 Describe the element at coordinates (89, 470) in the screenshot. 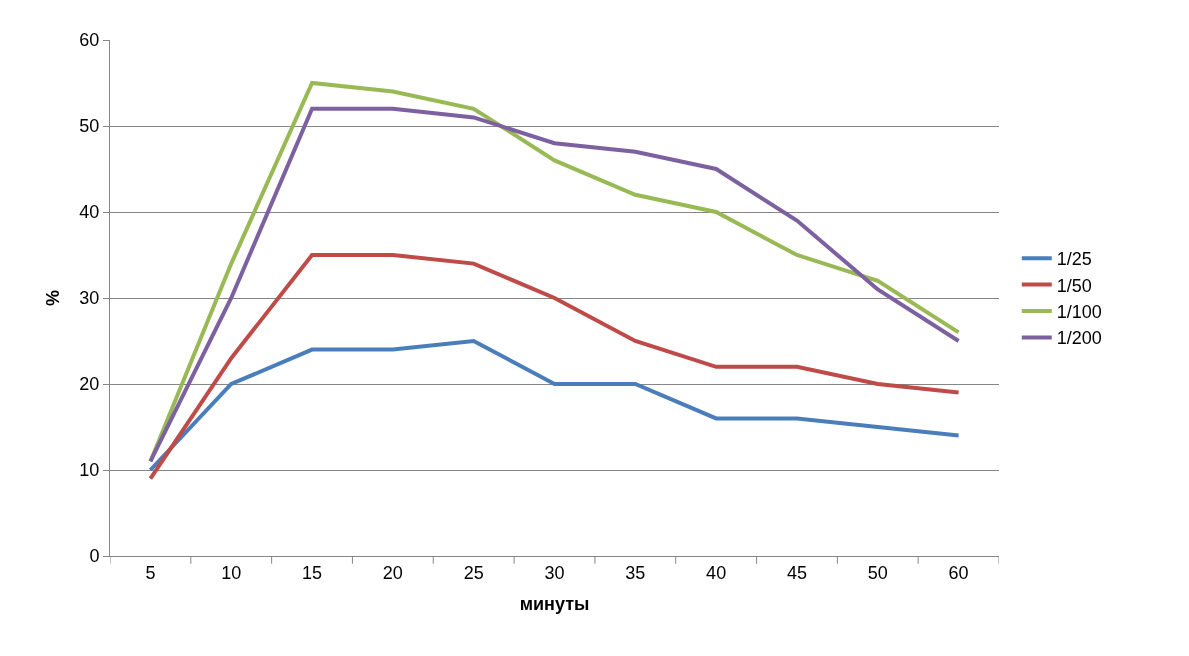

I see `y-tick-label: 10` at that location.